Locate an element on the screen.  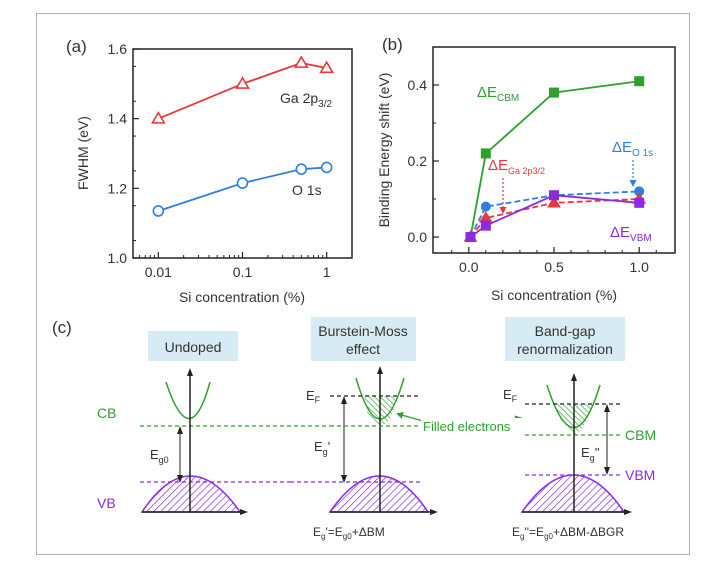
title-box-burstein-moss is located at coordinates (363, 339).